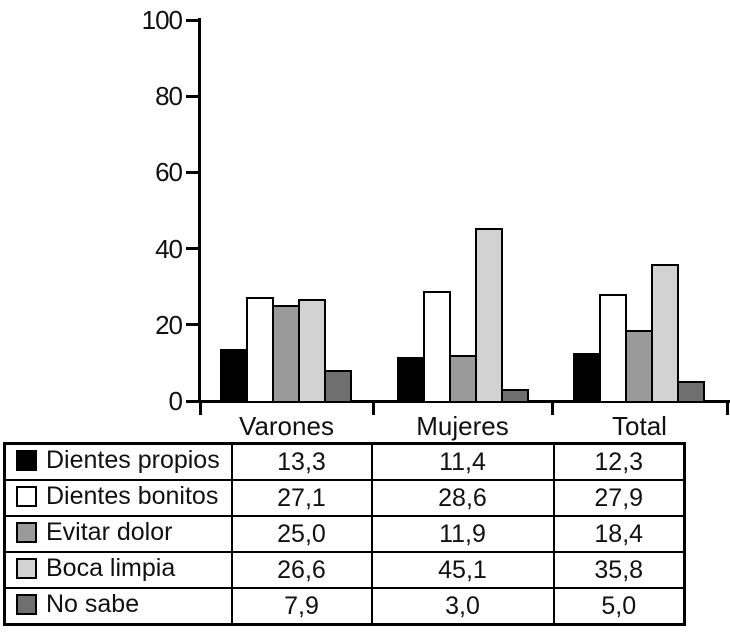  What do you see at coordinates (639, 426) in the screenshot?
I see `x-axis-label-total: Total` at bounding box center [639, 426].